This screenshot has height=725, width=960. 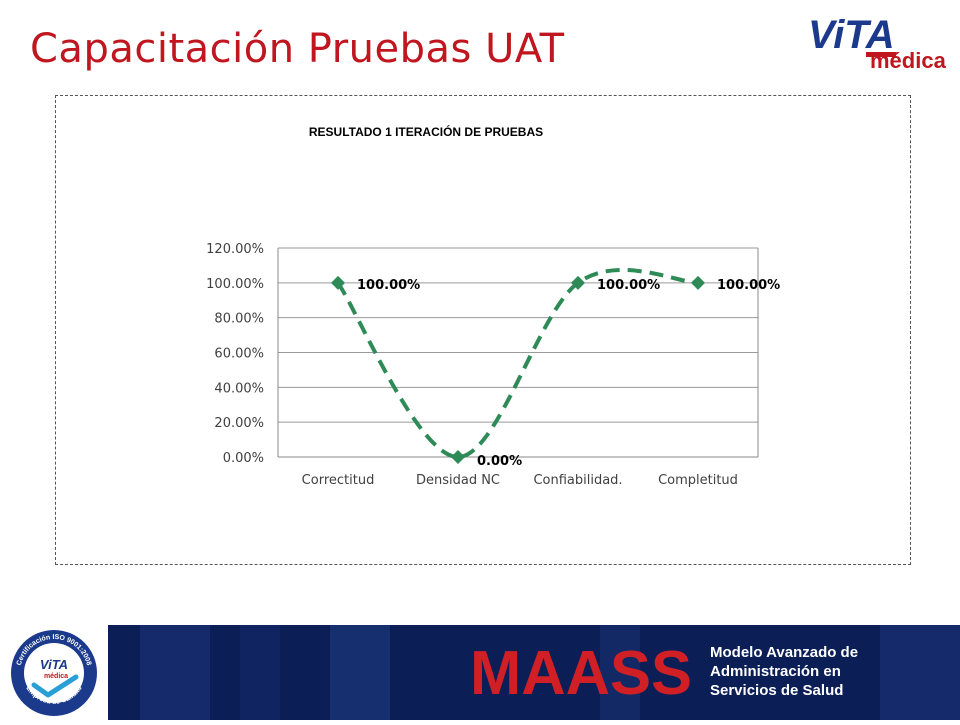 I want to click on seal-vita-text: ViTA, so click(x=54, y=664).